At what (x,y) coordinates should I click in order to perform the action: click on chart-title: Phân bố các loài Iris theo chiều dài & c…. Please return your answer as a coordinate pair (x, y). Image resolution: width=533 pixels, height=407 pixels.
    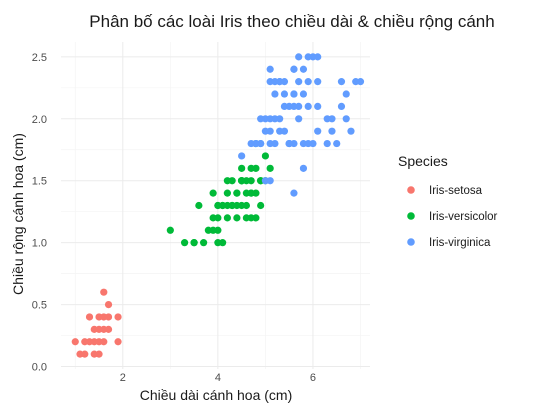
    Looking at the image, I should click on (291, 21).